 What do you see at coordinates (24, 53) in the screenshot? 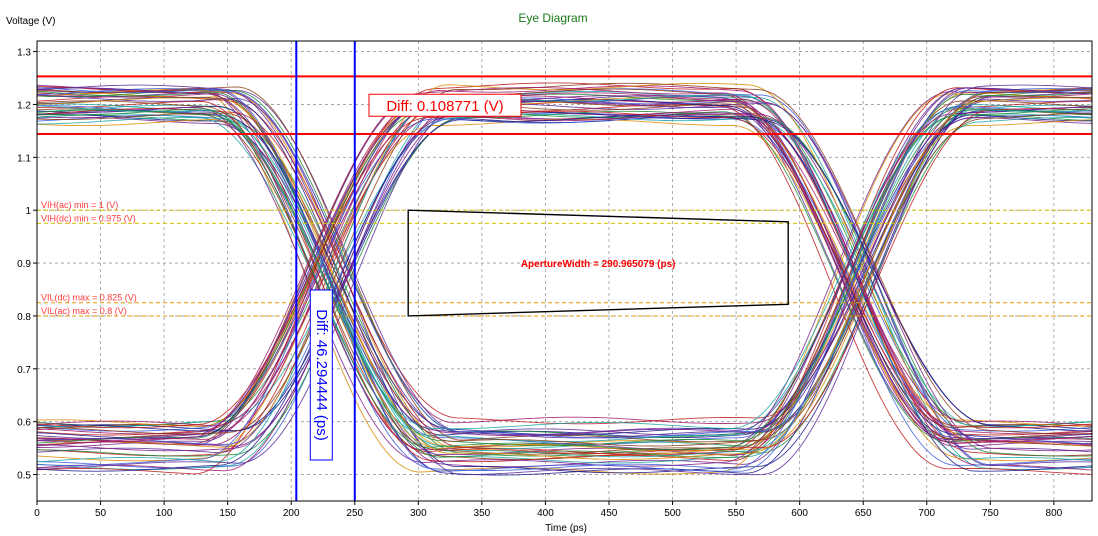
I see `y-tick-label: 1.3` at bounding box center [24, 53].